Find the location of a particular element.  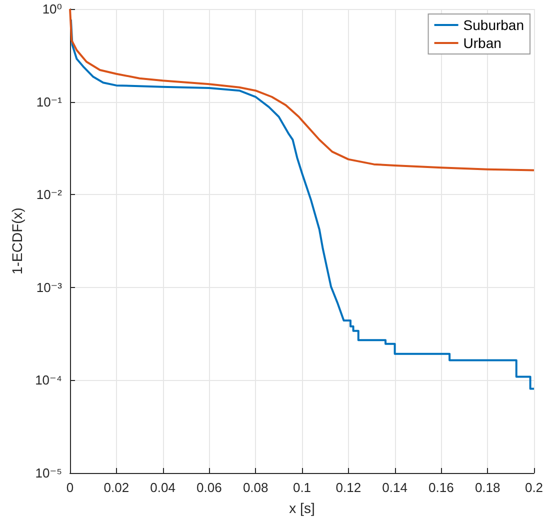

x-tick-label: 0.02 is located at coordinates (117, 487).